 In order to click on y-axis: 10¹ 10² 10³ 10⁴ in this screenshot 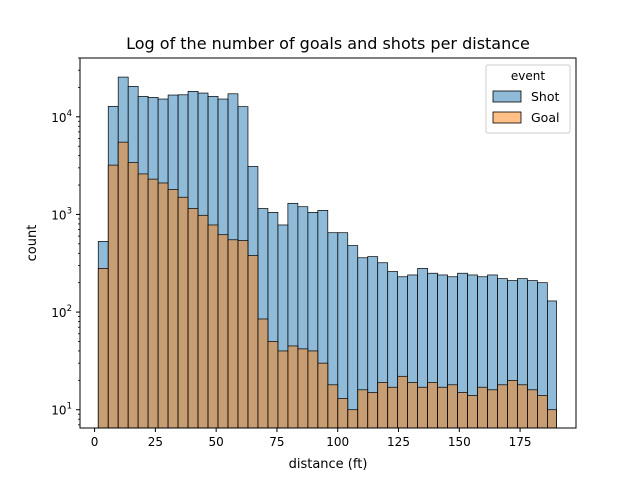, I will do `click(65, 241)`.